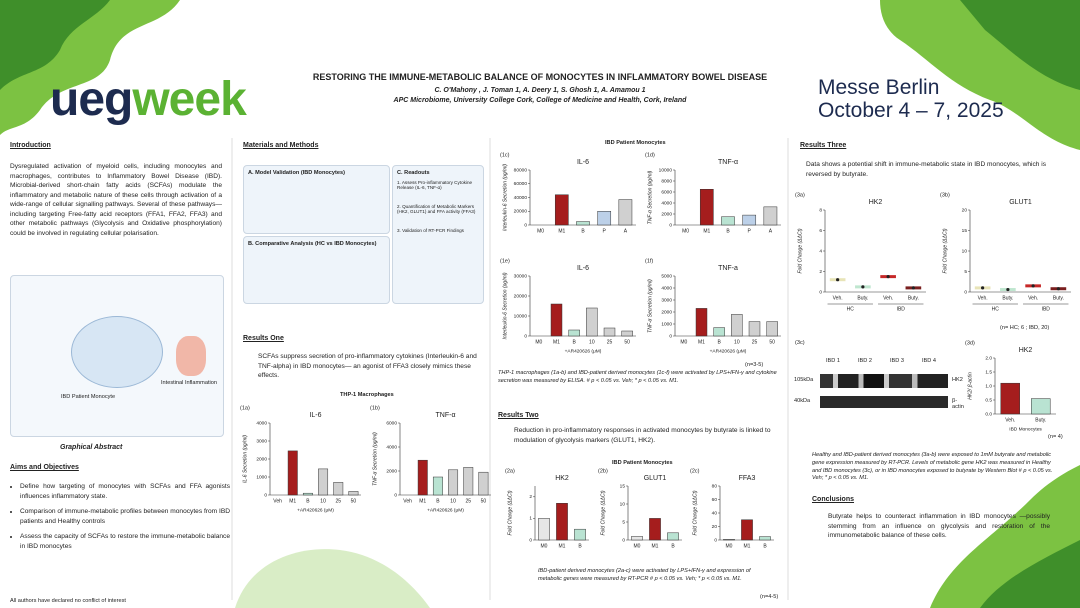  What do you see at coordinates (833, 499) in the screenshot?
I see `heading: Conclusions` at bounding box center [833, 499].